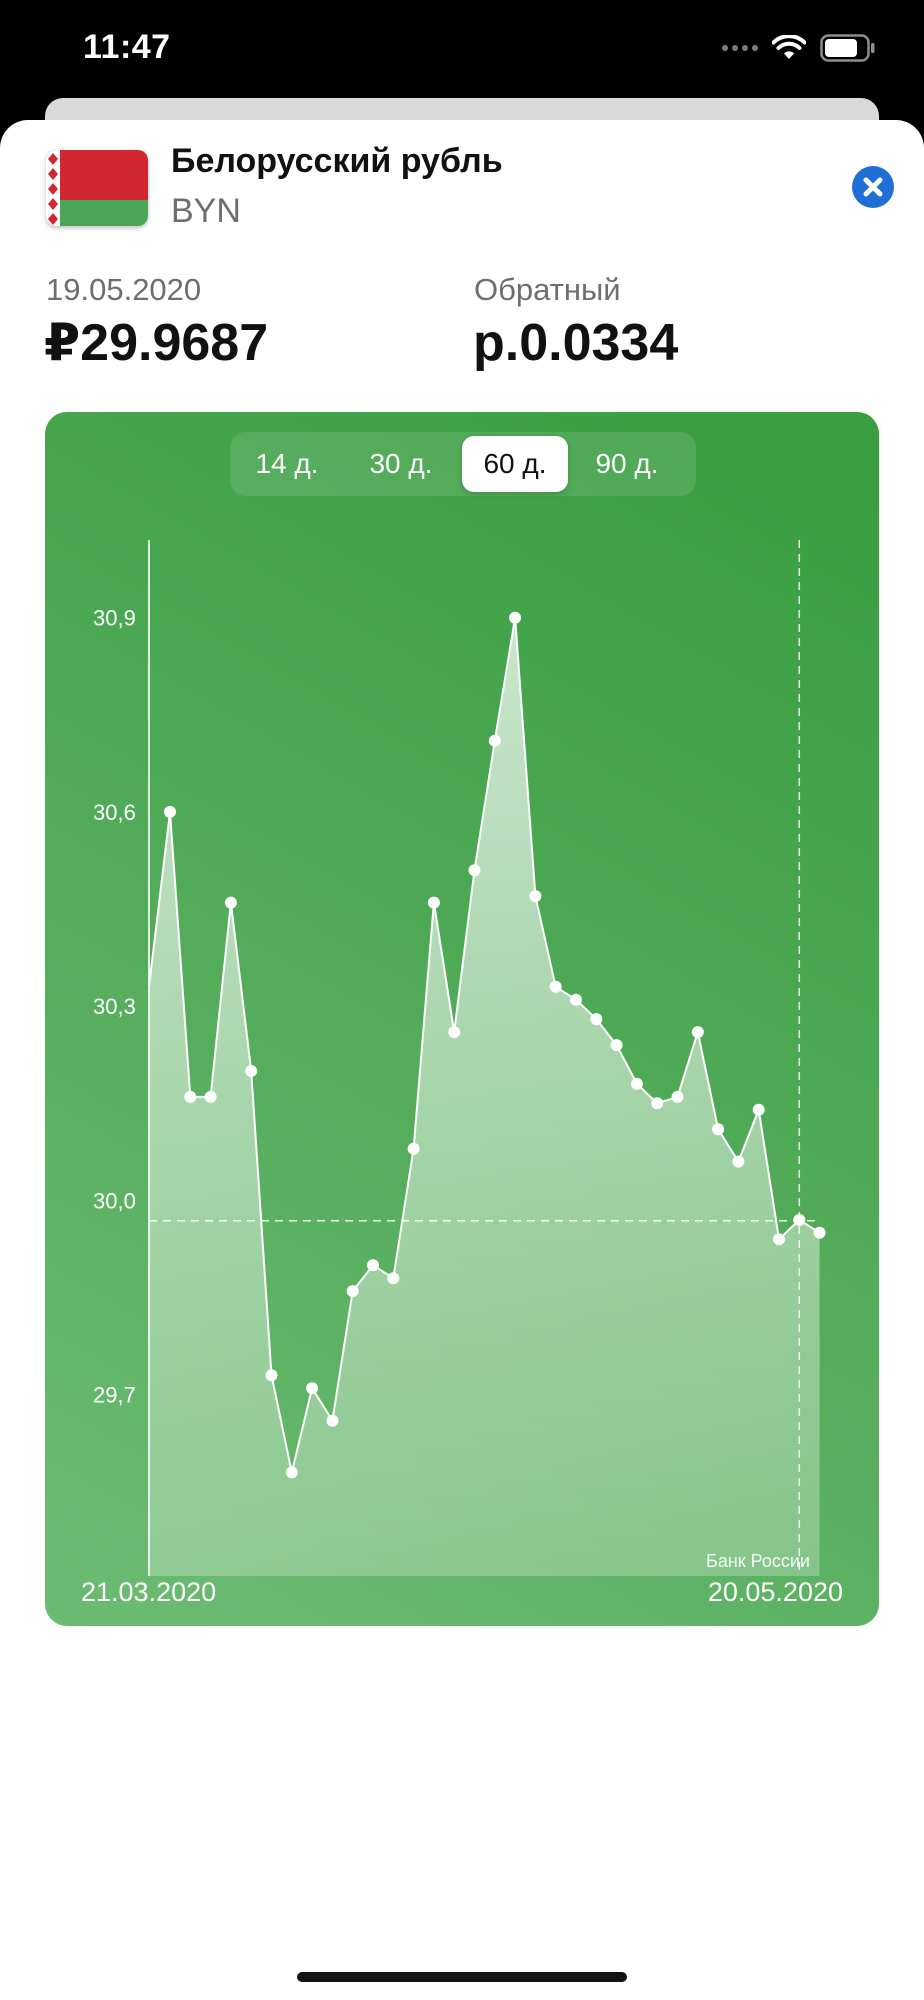 The image size is (924, 2000). Describe the element at coordinates (337, 161) in the screenshot. I see `currency-name: Белорусский рубль` at that location.